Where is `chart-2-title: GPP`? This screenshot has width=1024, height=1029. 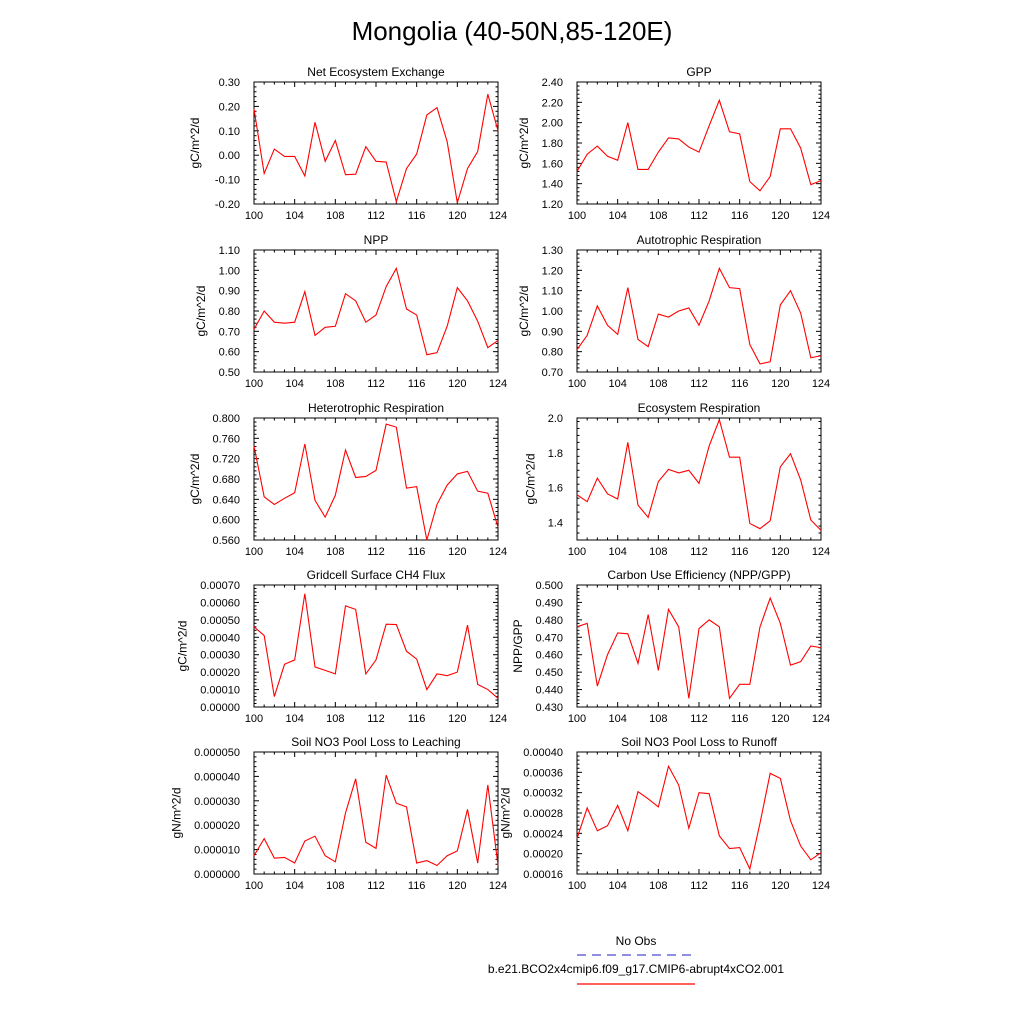 chart-2-title: GPP is located at coordinates (698, 72).